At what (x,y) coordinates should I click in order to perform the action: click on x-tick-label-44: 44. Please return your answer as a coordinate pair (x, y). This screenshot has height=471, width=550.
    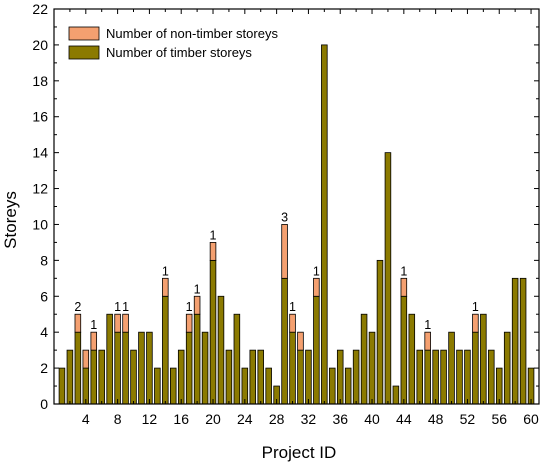
    Looking at the image, I should click on (404, 419).